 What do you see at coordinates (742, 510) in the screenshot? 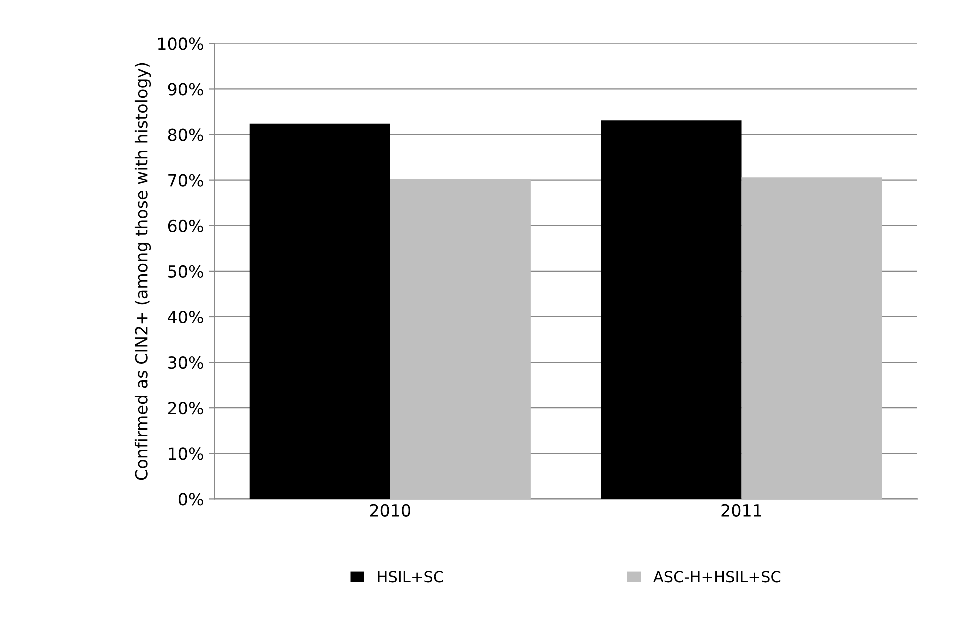
I see `x-tick-label: 2011` at bounding box center [742, 510].